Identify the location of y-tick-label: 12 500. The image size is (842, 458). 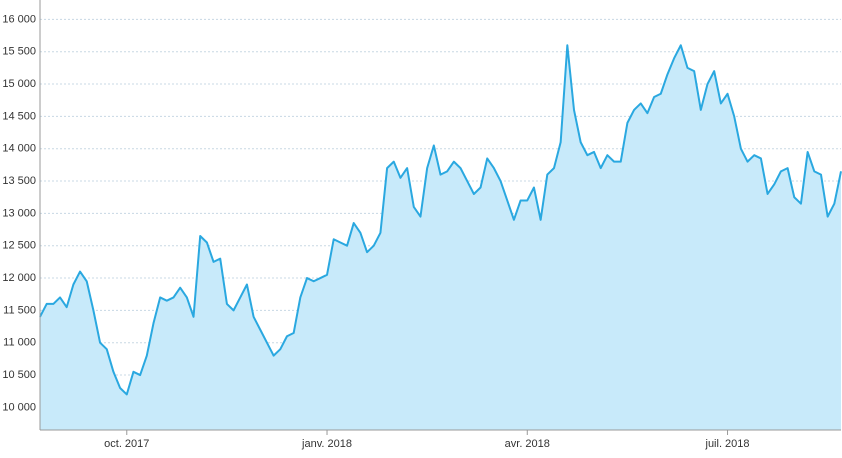
(19, 246).